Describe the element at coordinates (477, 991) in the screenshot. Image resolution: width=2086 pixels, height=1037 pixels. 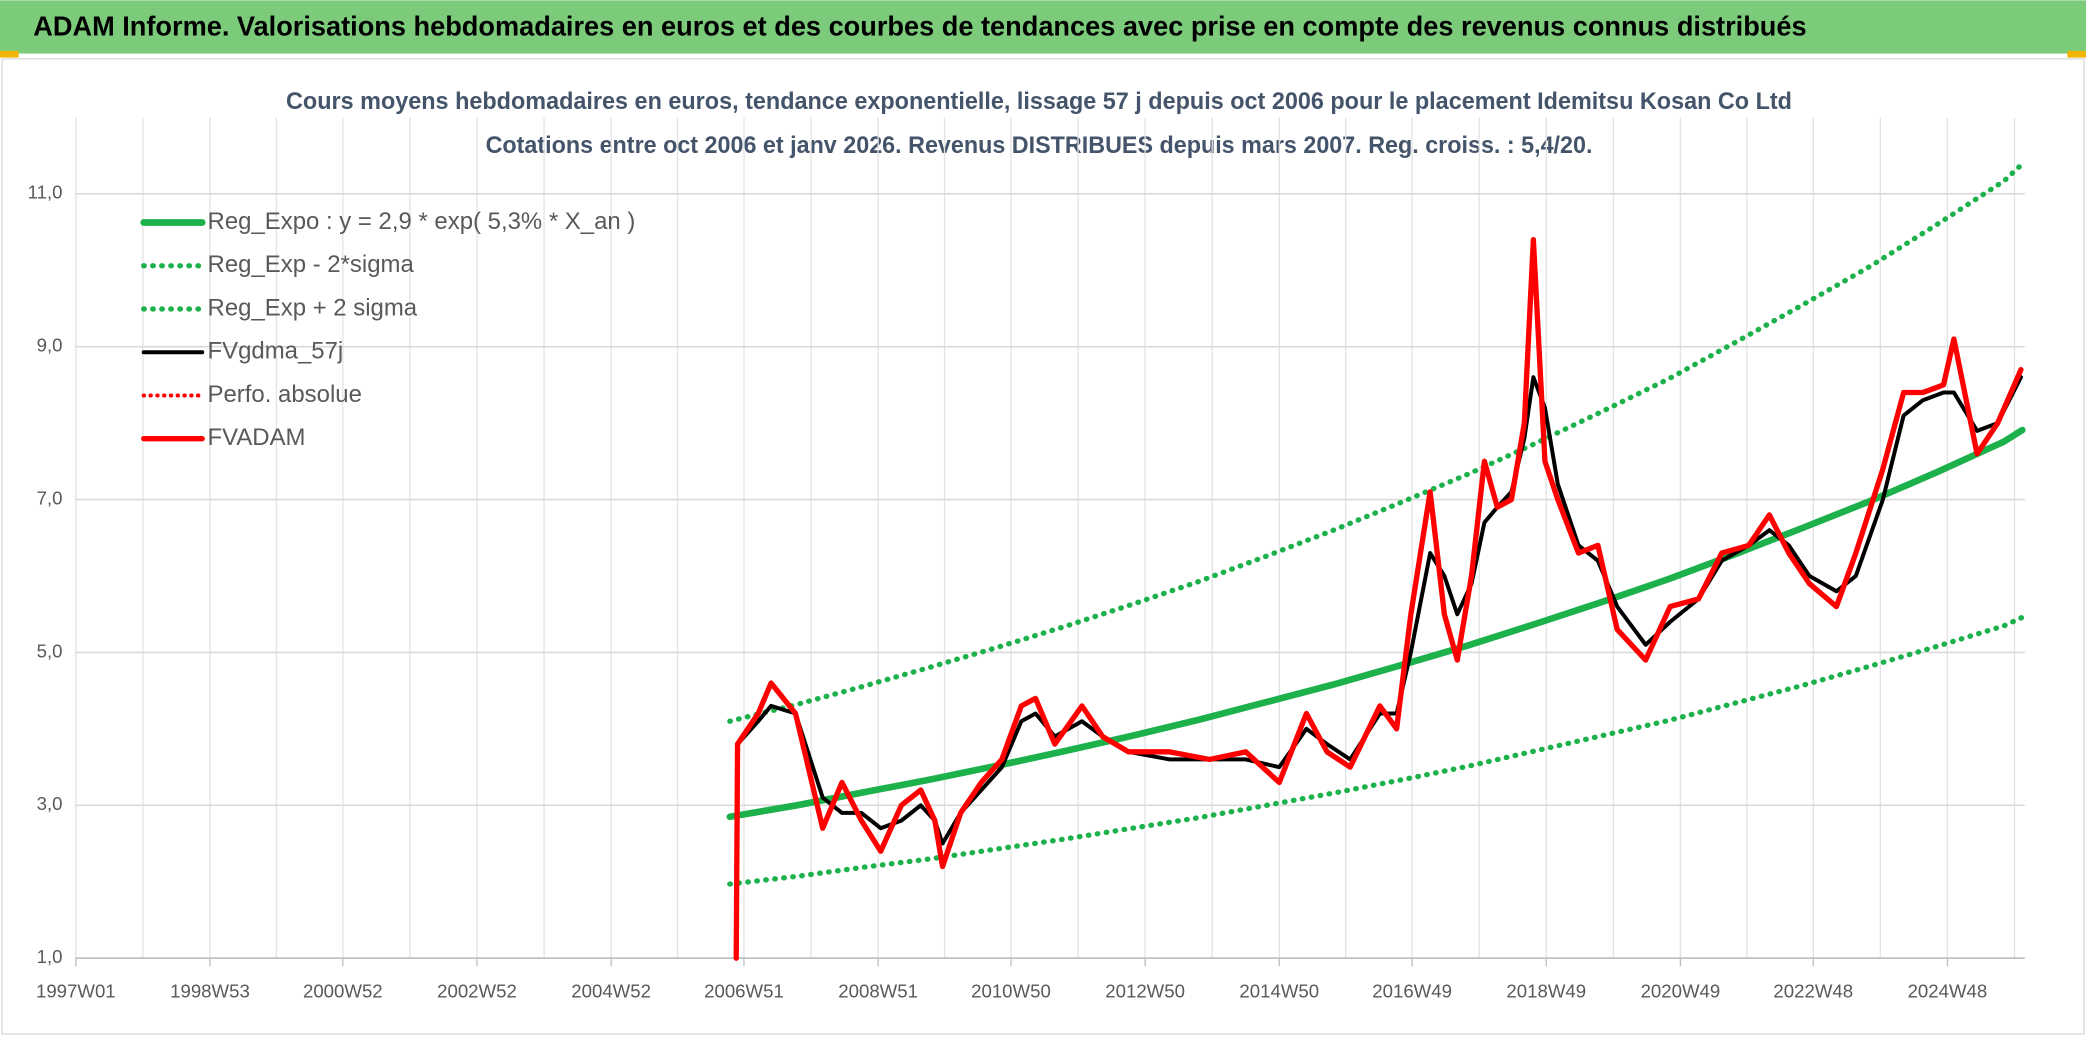
I see `x-tick-label: 2002W52` at that location.